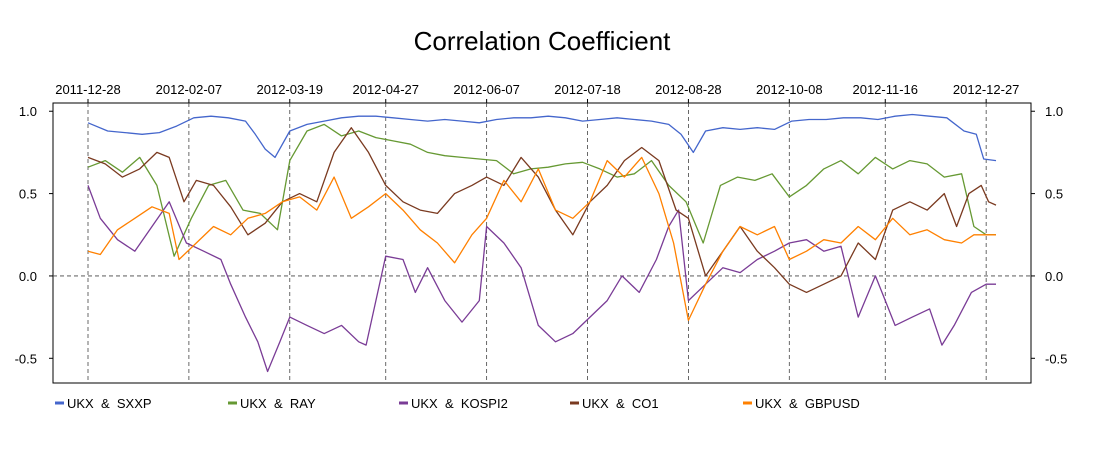  What do you see at coordinates (1054, 276) in the screenshot?
I see `y-tick-label-right: 0.0` at bounding box center [1054, 276].